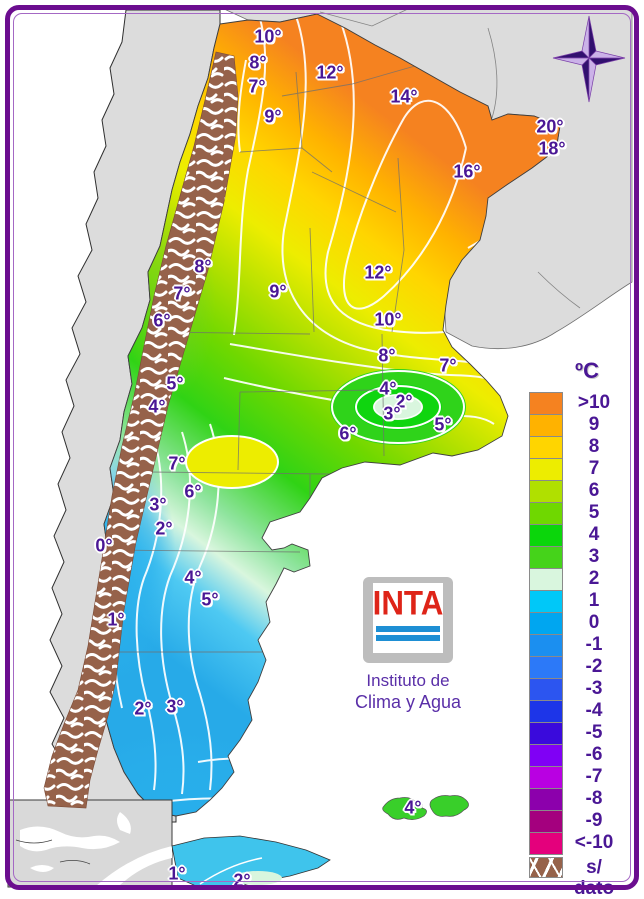  Describe the element at coordinates (576, 689) in the screenshot. I see `legend-entry: -3` at that location.